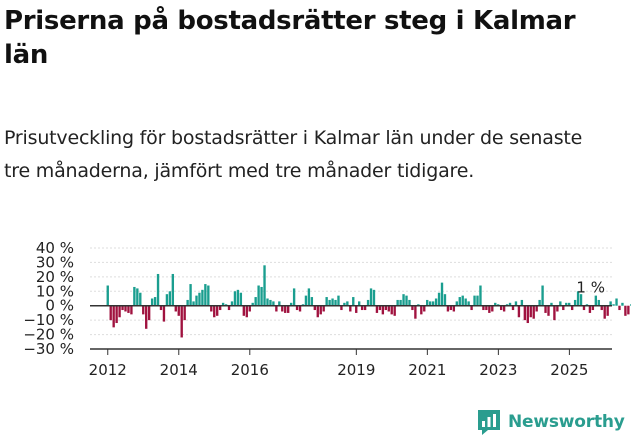  I want to click on y-tick-label: −20 %, so click(48, 335).